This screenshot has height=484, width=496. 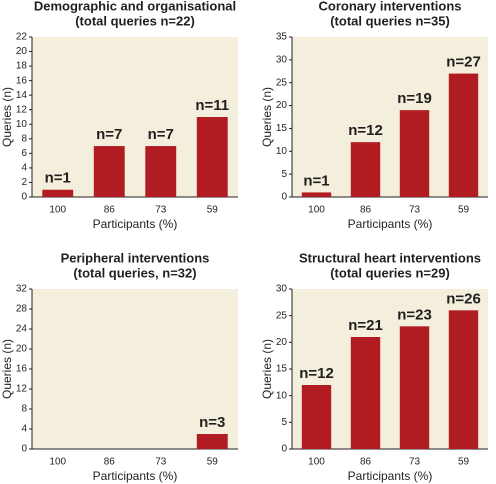 I want to click on y-tick-label: 24, so click(x=22, y=329).